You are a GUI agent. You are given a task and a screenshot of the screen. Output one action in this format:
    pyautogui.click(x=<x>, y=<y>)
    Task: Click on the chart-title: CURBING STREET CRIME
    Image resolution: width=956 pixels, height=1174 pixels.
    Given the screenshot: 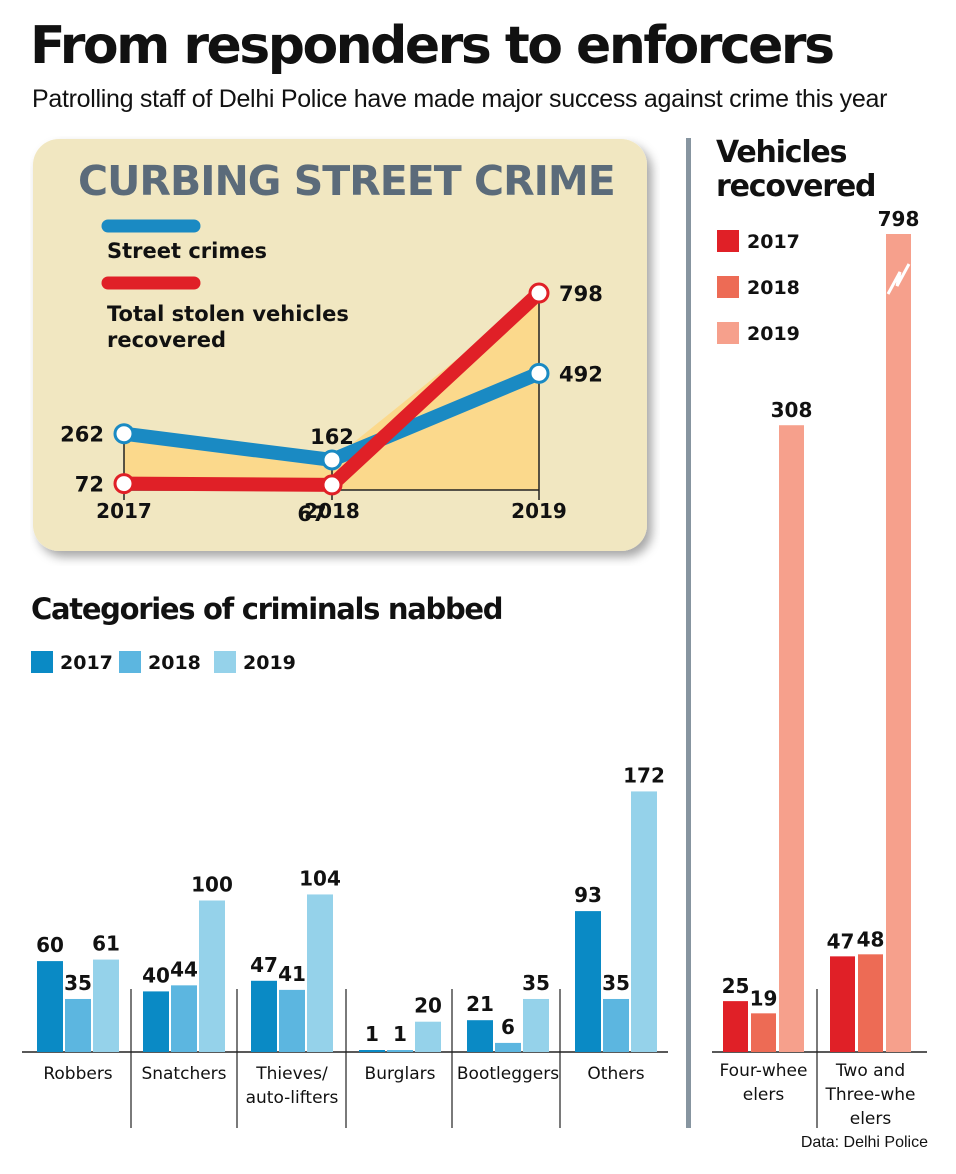 What is the action you would take?
    pyautogui.click(x=346, y=181)
    